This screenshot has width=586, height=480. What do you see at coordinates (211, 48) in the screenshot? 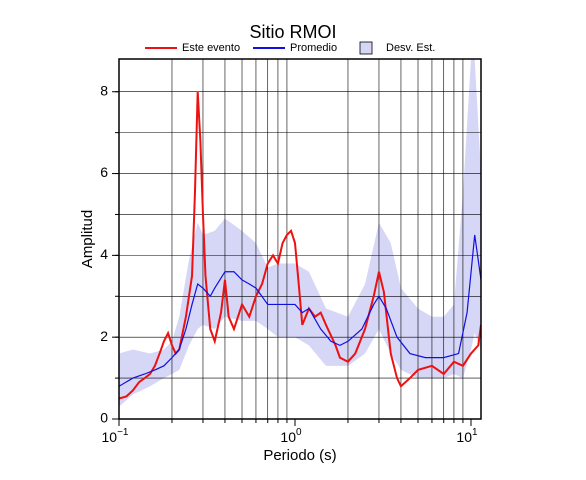
I see `legend-label: Este evento` at bounding box center [211, 48].